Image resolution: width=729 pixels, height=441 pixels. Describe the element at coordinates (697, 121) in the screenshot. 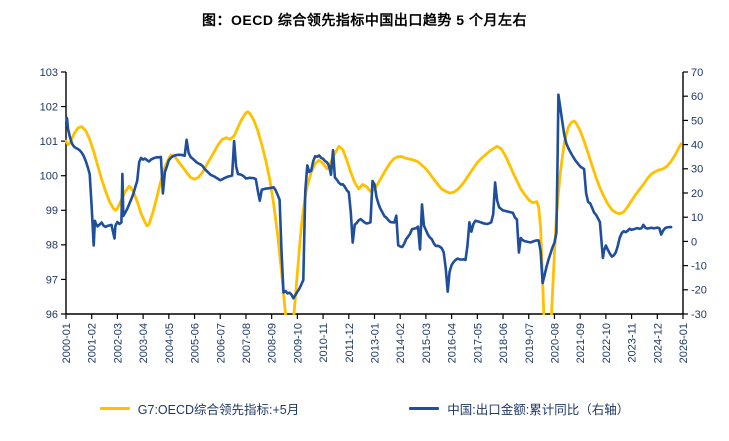

I see `y-right-tick-label: 50` at that location.